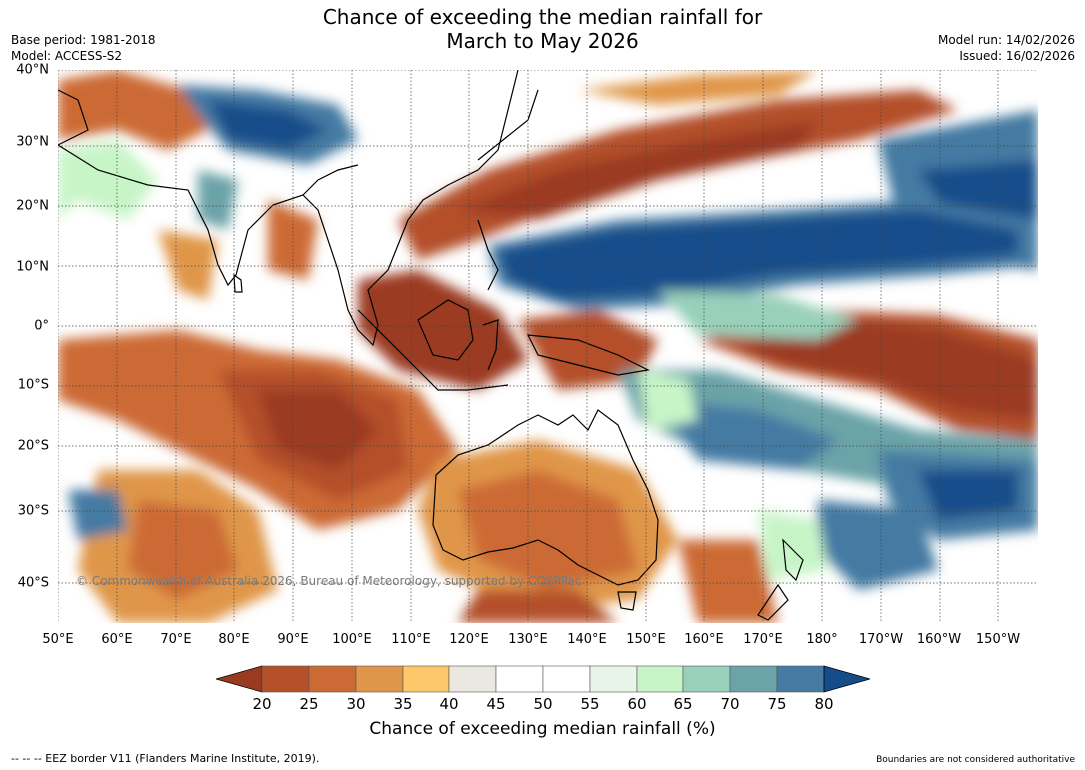 The width and height of the screenshot is (1085, 770). What do you see at coordinates (32, 70) in the screenshot?
I see `lat-tick-label: 40°N` at bounding box center [32, 70].